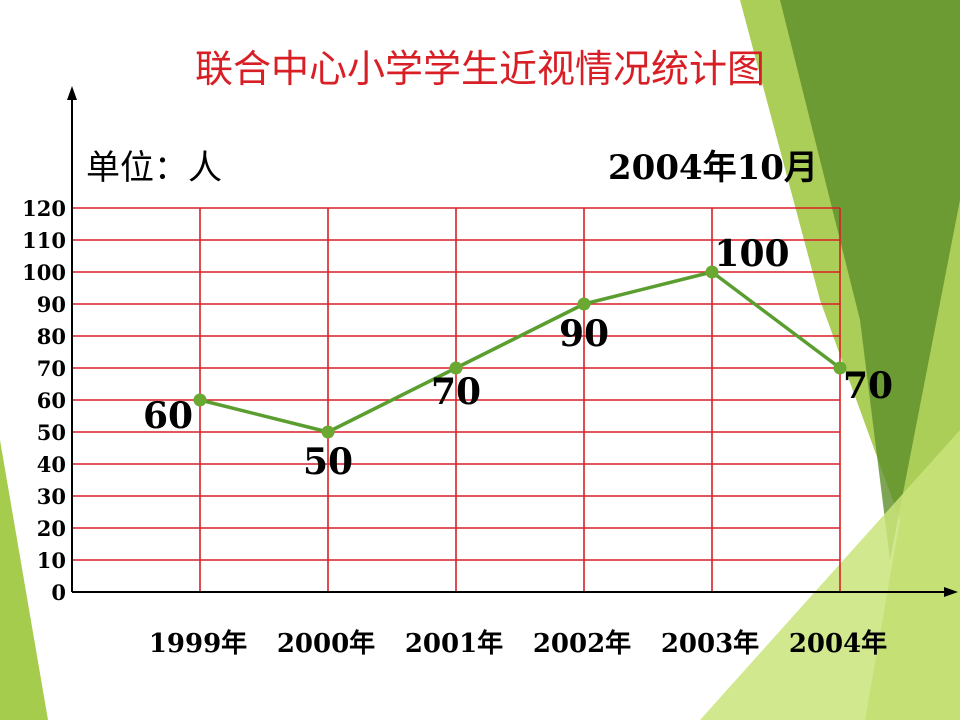 This screenshot has width=960, height=720. What do you see at coordinates (584, 334) in the screenshot?
I see `data-label: 90` at bounding box center [584, 334].